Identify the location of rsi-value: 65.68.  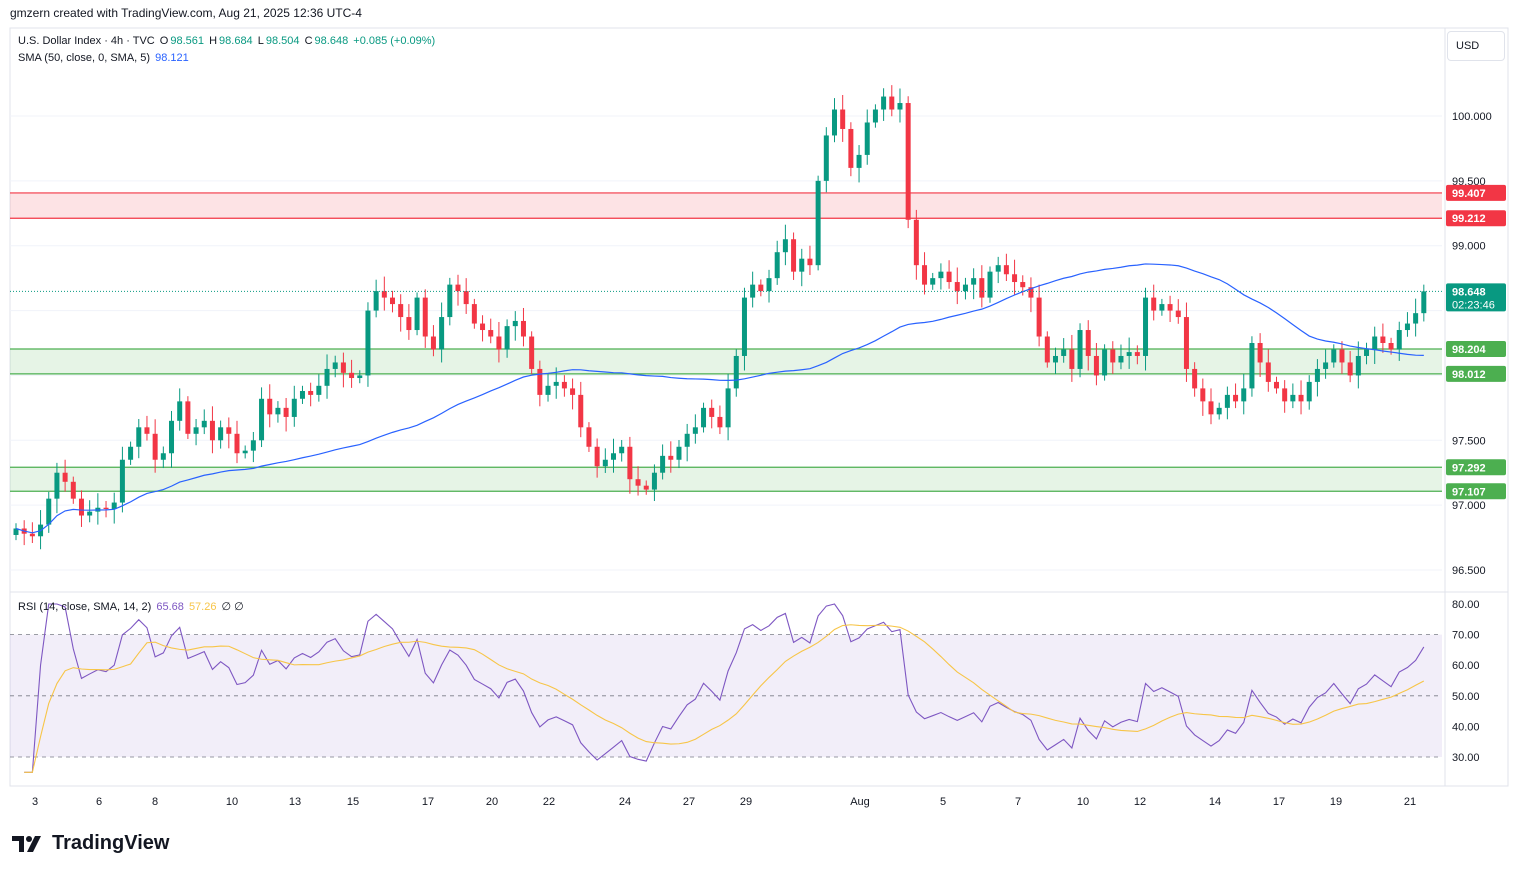
(170, 607).